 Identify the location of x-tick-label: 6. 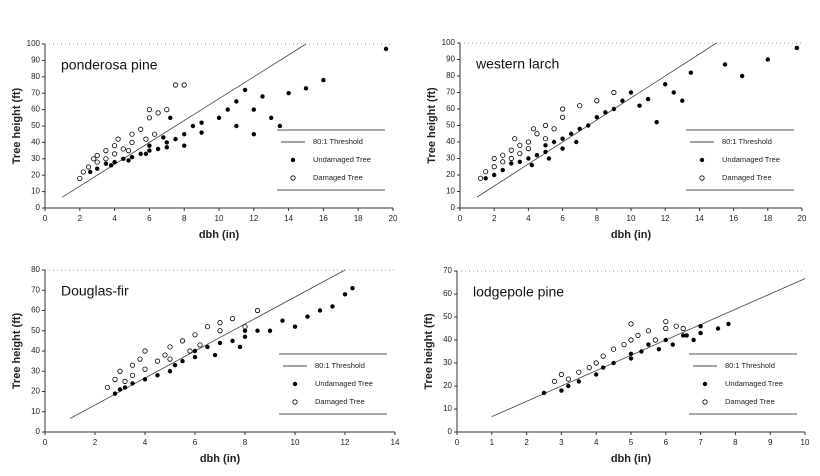
(666, 442).